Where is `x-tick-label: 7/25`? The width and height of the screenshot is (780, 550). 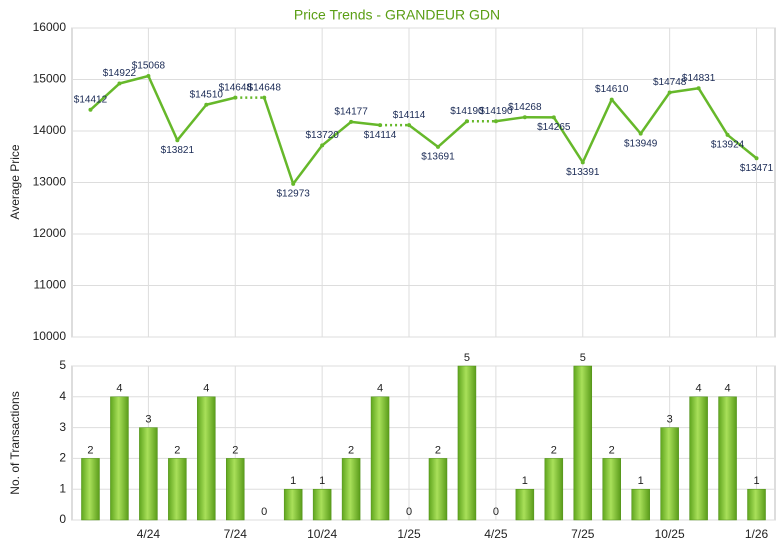 x-tick-label: 7/25 is located at coordinates (583, 534).